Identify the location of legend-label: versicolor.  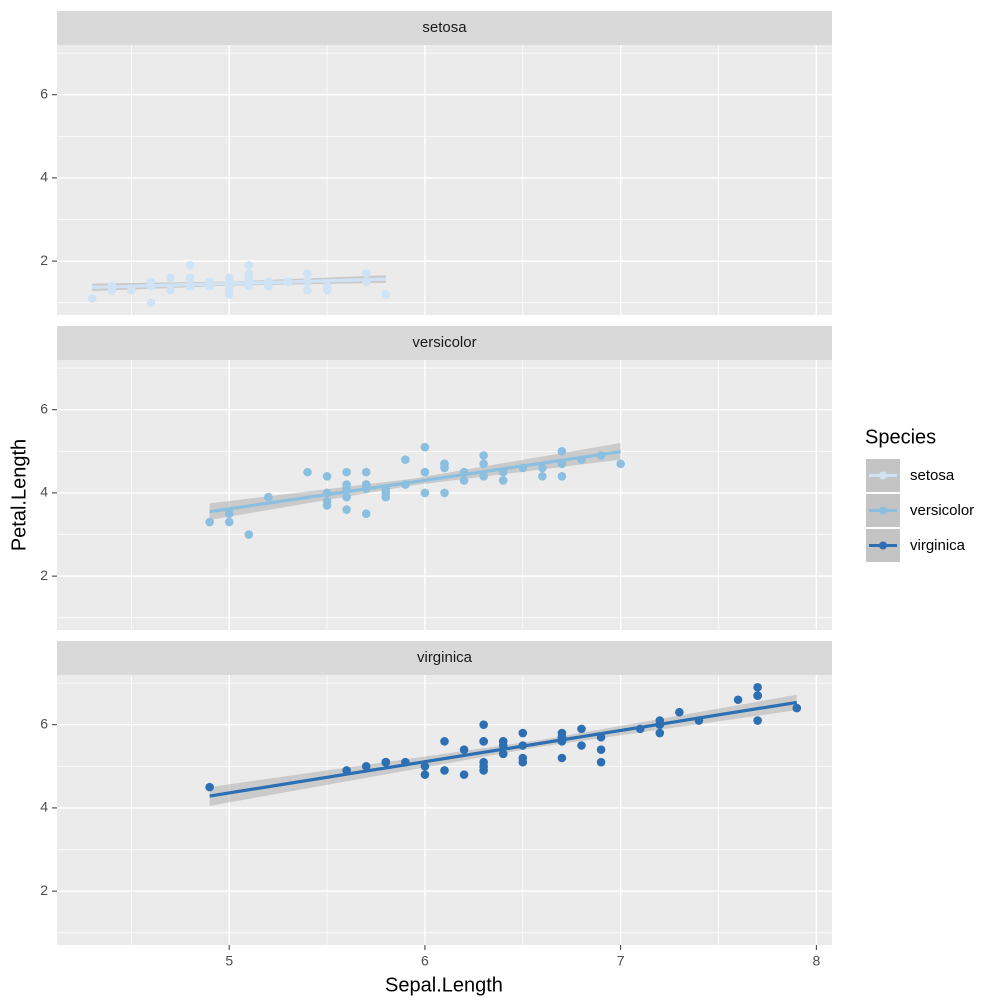
(942, 510).